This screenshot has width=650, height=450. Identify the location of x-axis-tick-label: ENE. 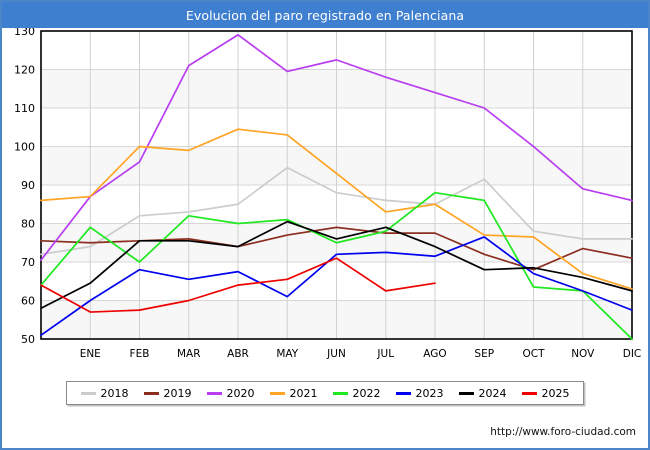
(90, 354).